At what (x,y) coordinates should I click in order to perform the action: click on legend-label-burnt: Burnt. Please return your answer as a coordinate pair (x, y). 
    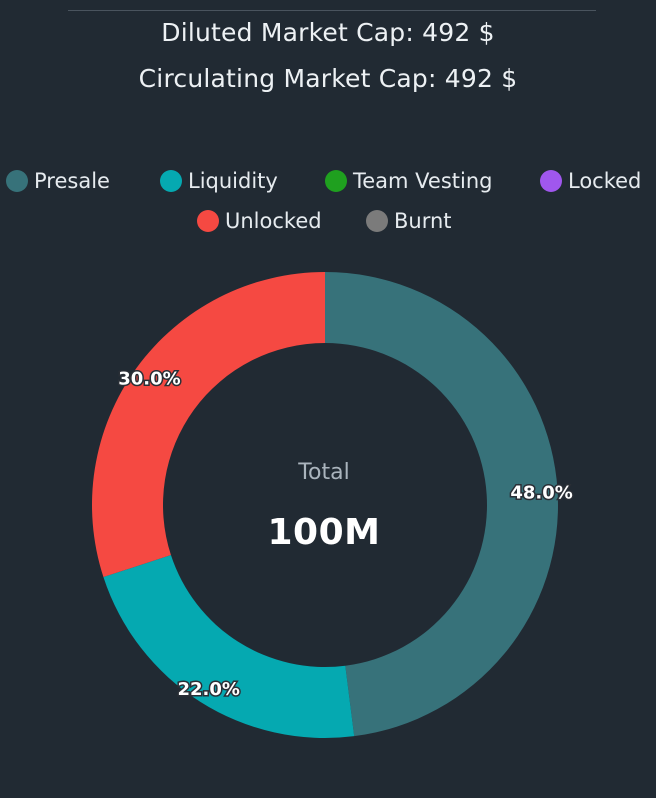
    Looking at the image, I should click on (423, 221).